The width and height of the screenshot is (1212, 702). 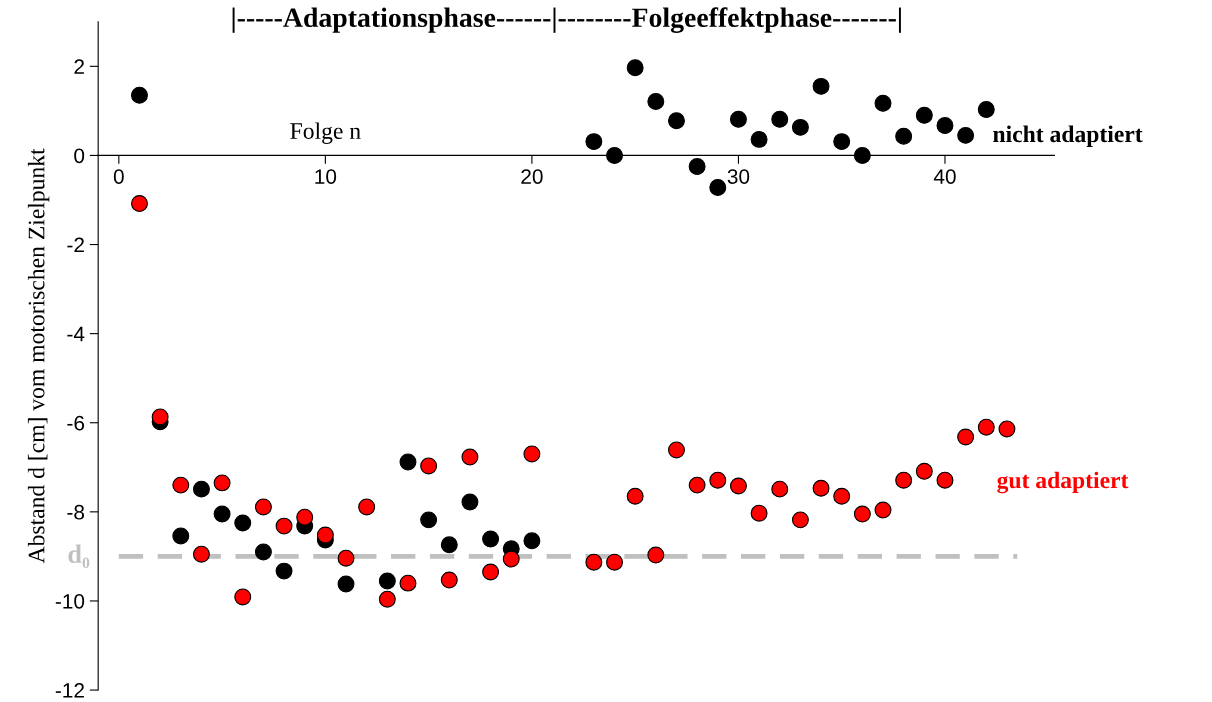 I want to click on y-tick-label: -6, so click(x=76, y=423).